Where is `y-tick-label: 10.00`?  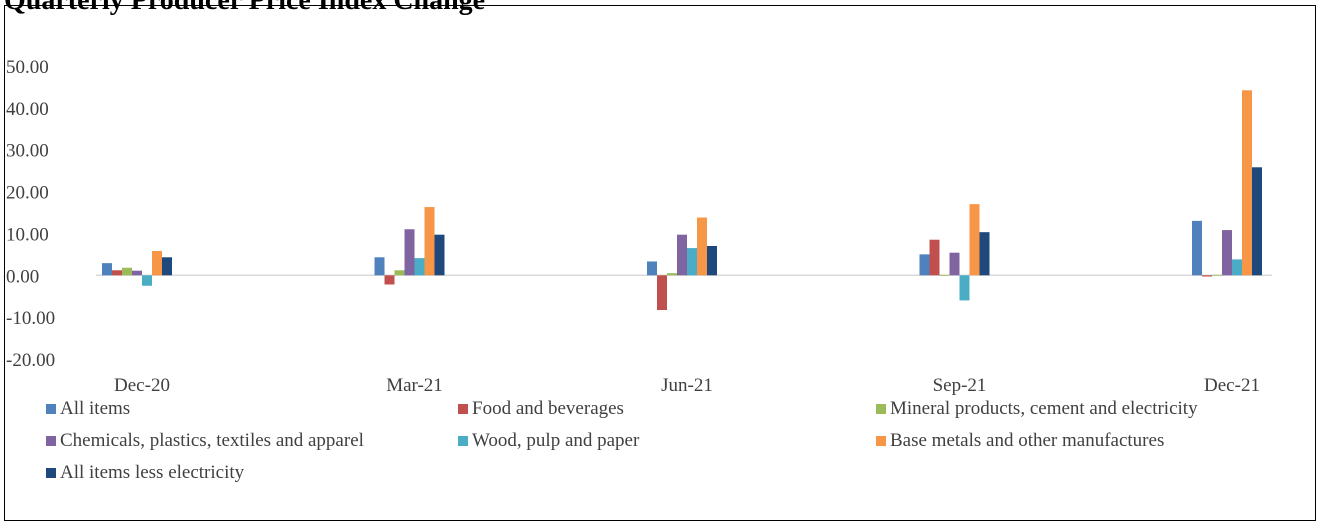
y-tick-label: 10.00 is located at coordinates (27, 234).